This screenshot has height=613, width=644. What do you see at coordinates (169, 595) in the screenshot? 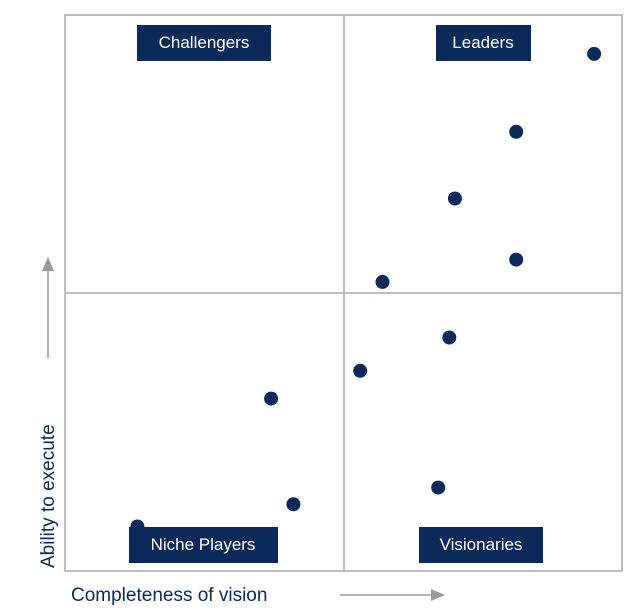
I see `x-axis-label: Completeness of vision` at bounding box center [169, 595].